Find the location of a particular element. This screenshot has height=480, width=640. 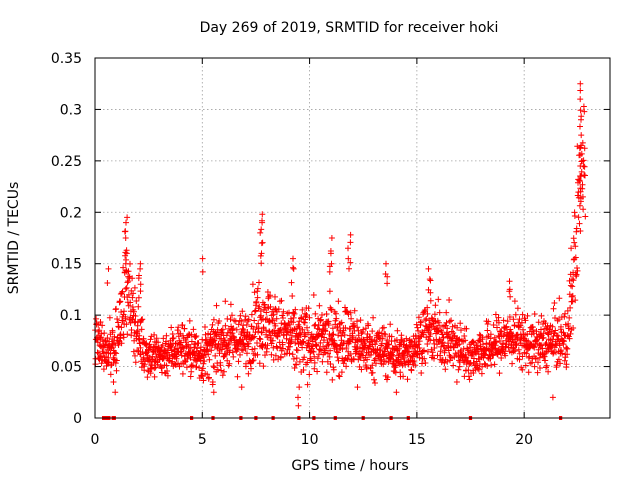

y-tick-label: 0.3 is located at coordinates (71, 110).